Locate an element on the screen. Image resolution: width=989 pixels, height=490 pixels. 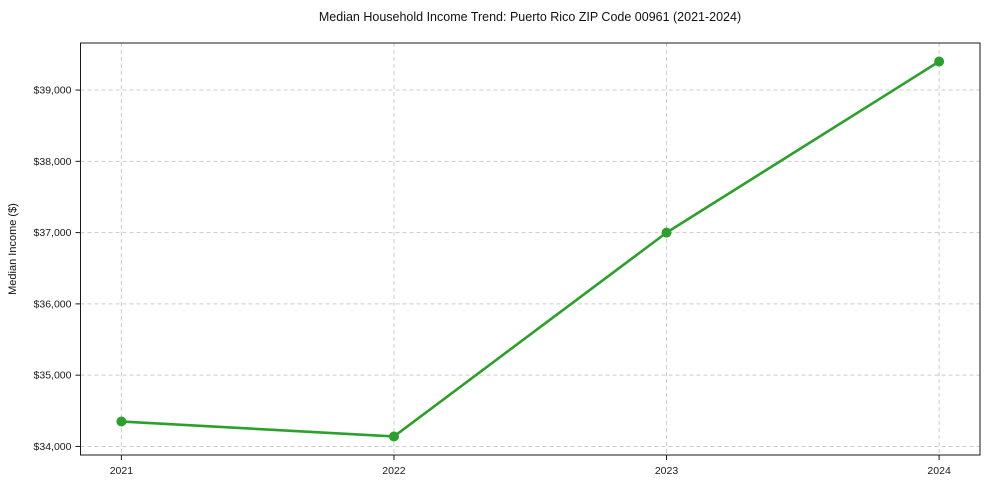
y-tick-label: $39,000 is located at coordinates (53, 91).